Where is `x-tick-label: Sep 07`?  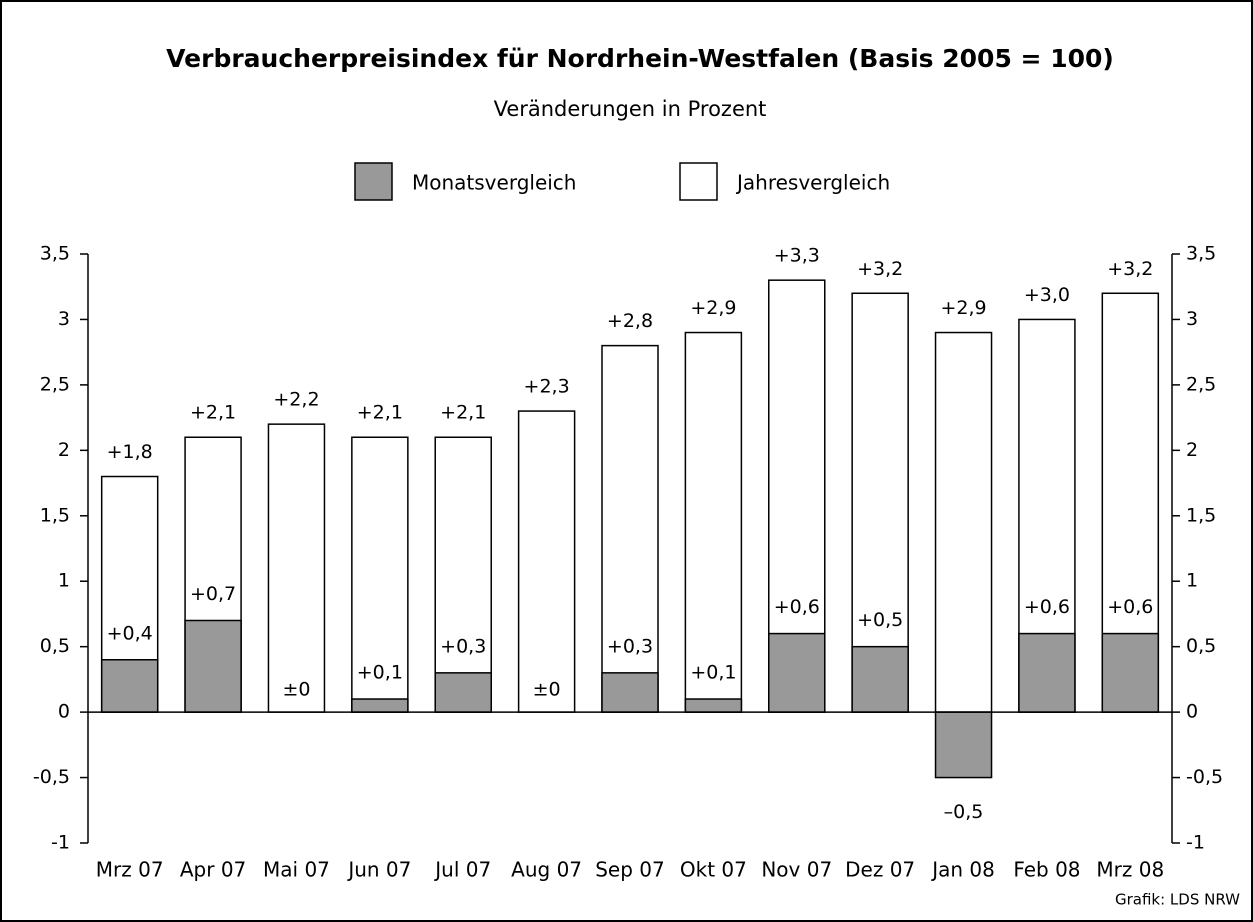 x-tick-label: Sep 07 is located at coordinates (630, 870).